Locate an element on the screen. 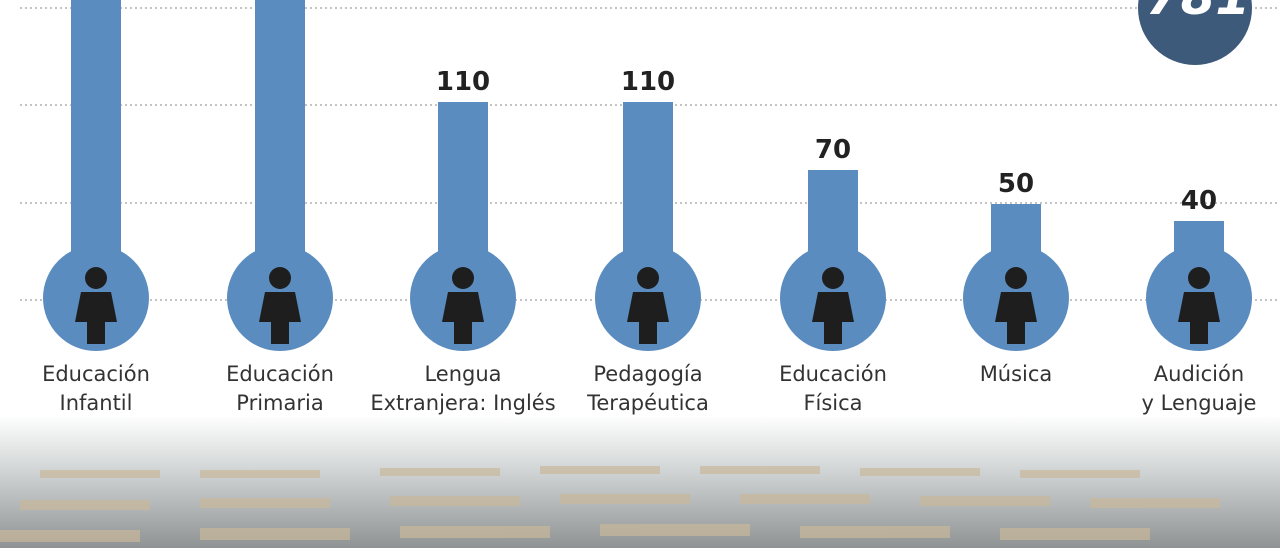 The width and height of the screenshot is (1280, 548). category-line: Primaria is located at coordinates (279, 403).